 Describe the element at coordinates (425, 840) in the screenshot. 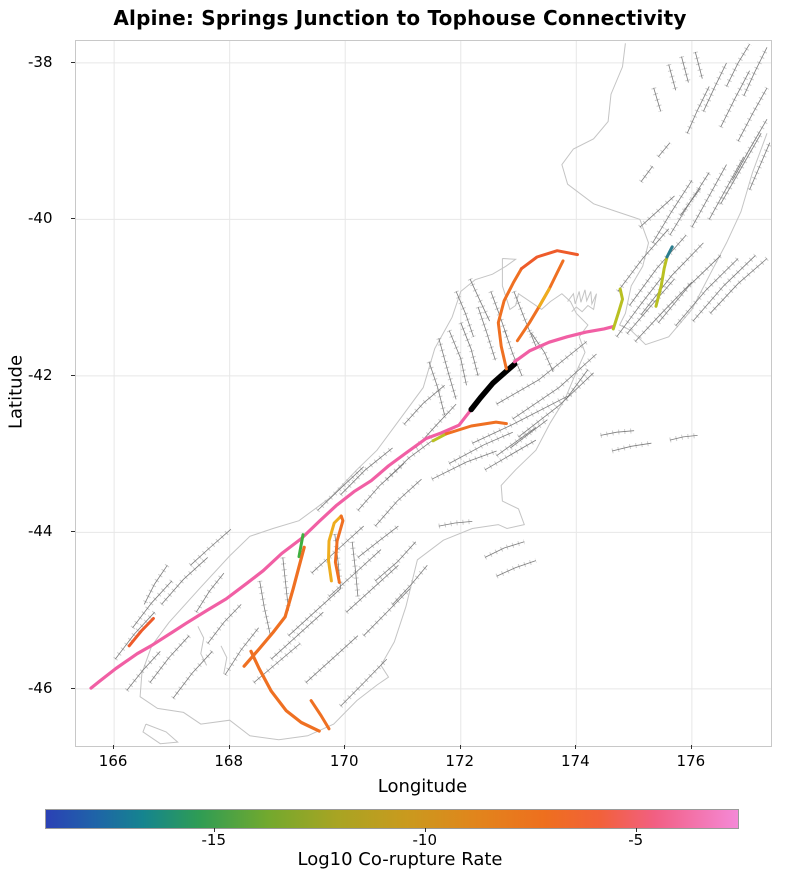

I see `colorbar-tick-label: -10` at that location.